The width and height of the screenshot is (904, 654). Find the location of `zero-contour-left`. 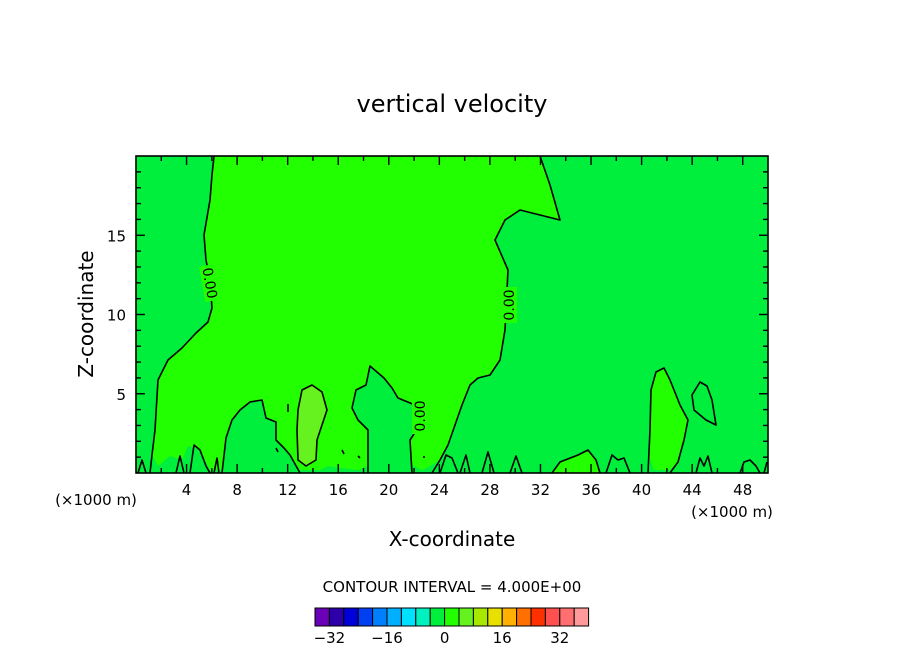

zero-contour-left is located at coordinates (182, 314).